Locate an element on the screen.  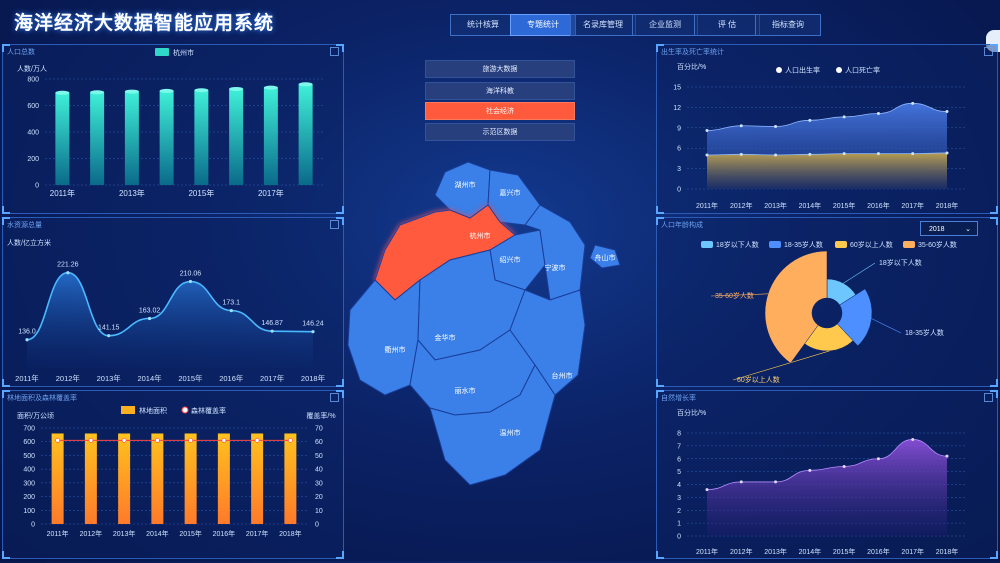
panel-title: 出生率及死亡率统计 is located at coordinates (692, 52).